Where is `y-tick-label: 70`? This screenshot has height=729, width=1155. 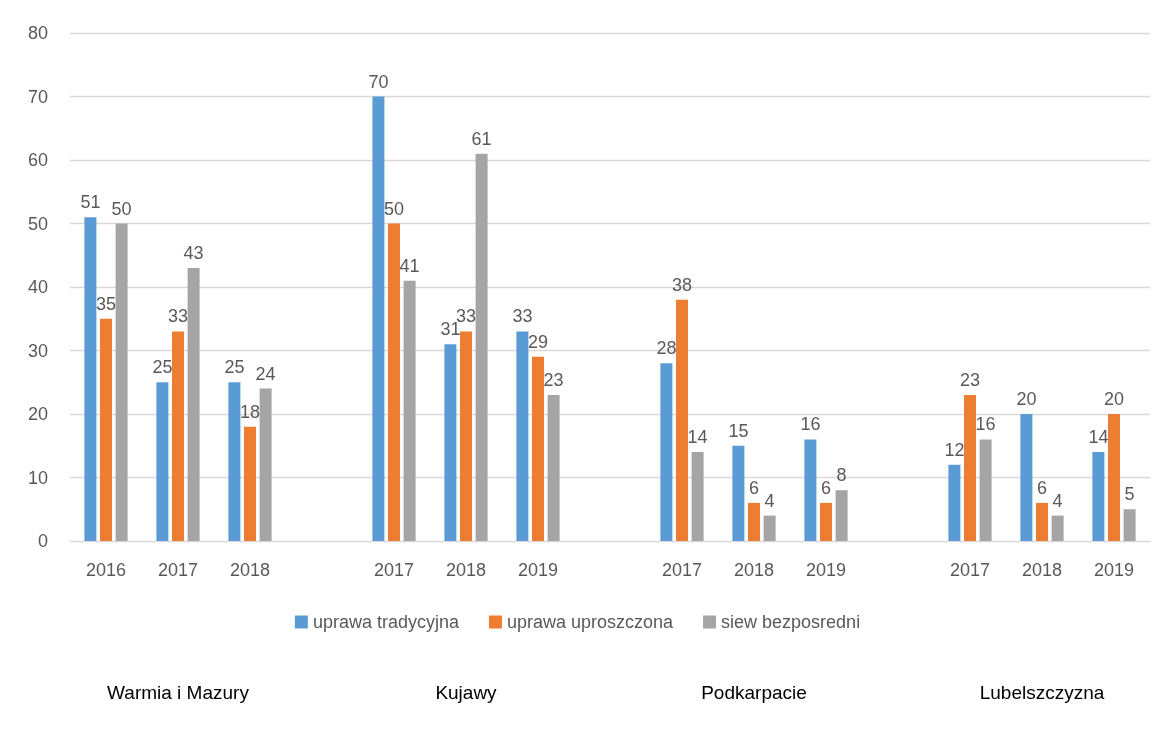
y-tick-label: 70 is located at coordinates (37, 96).